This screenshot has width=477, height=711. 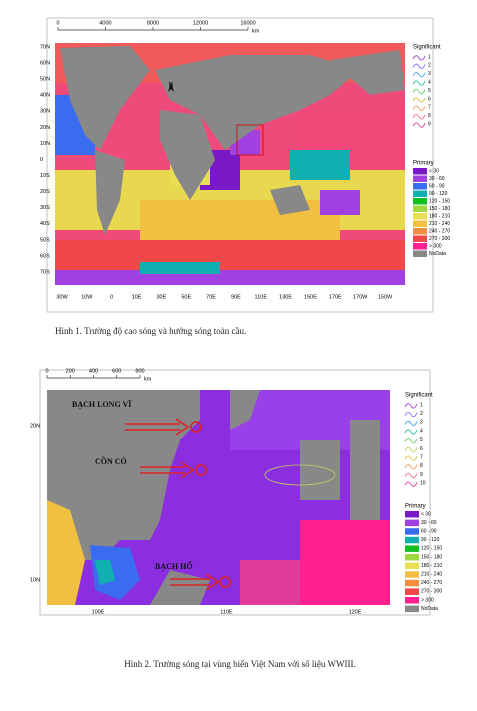 I want to click on legend-label: 150 - 180, so click(x=439, y=209).